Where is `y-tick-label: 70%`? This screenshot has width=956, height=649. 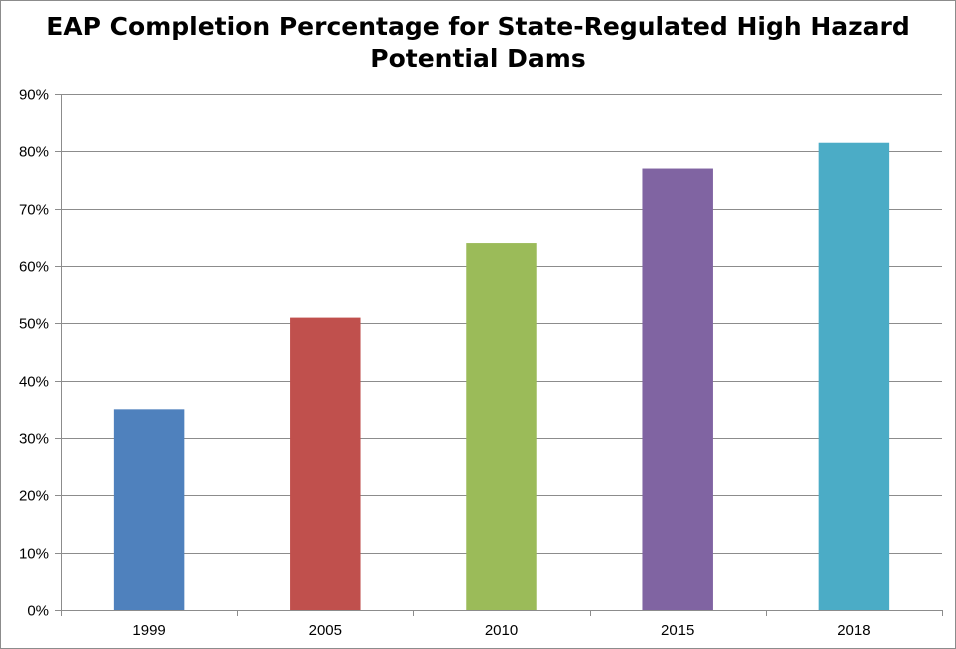
y-tick-label: 70% is located at coordinates (34, 210).